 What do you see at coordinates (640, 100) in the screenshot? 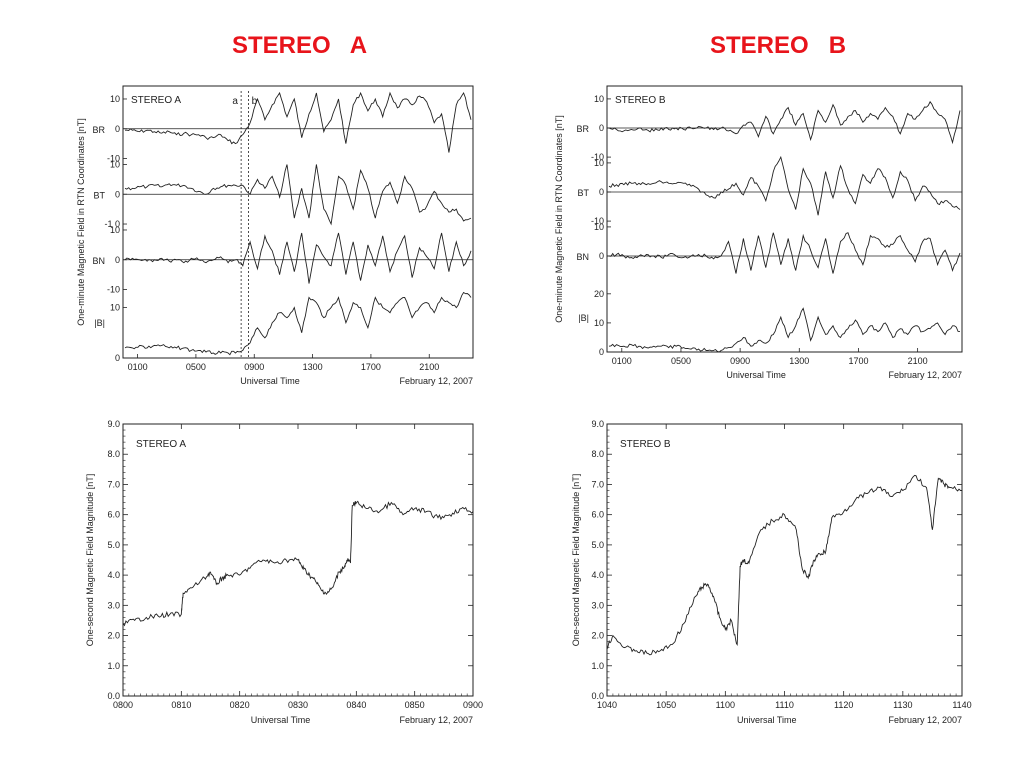
I see `panel-label-b_rtn: STEREO B` at bounding box center [640, 100].